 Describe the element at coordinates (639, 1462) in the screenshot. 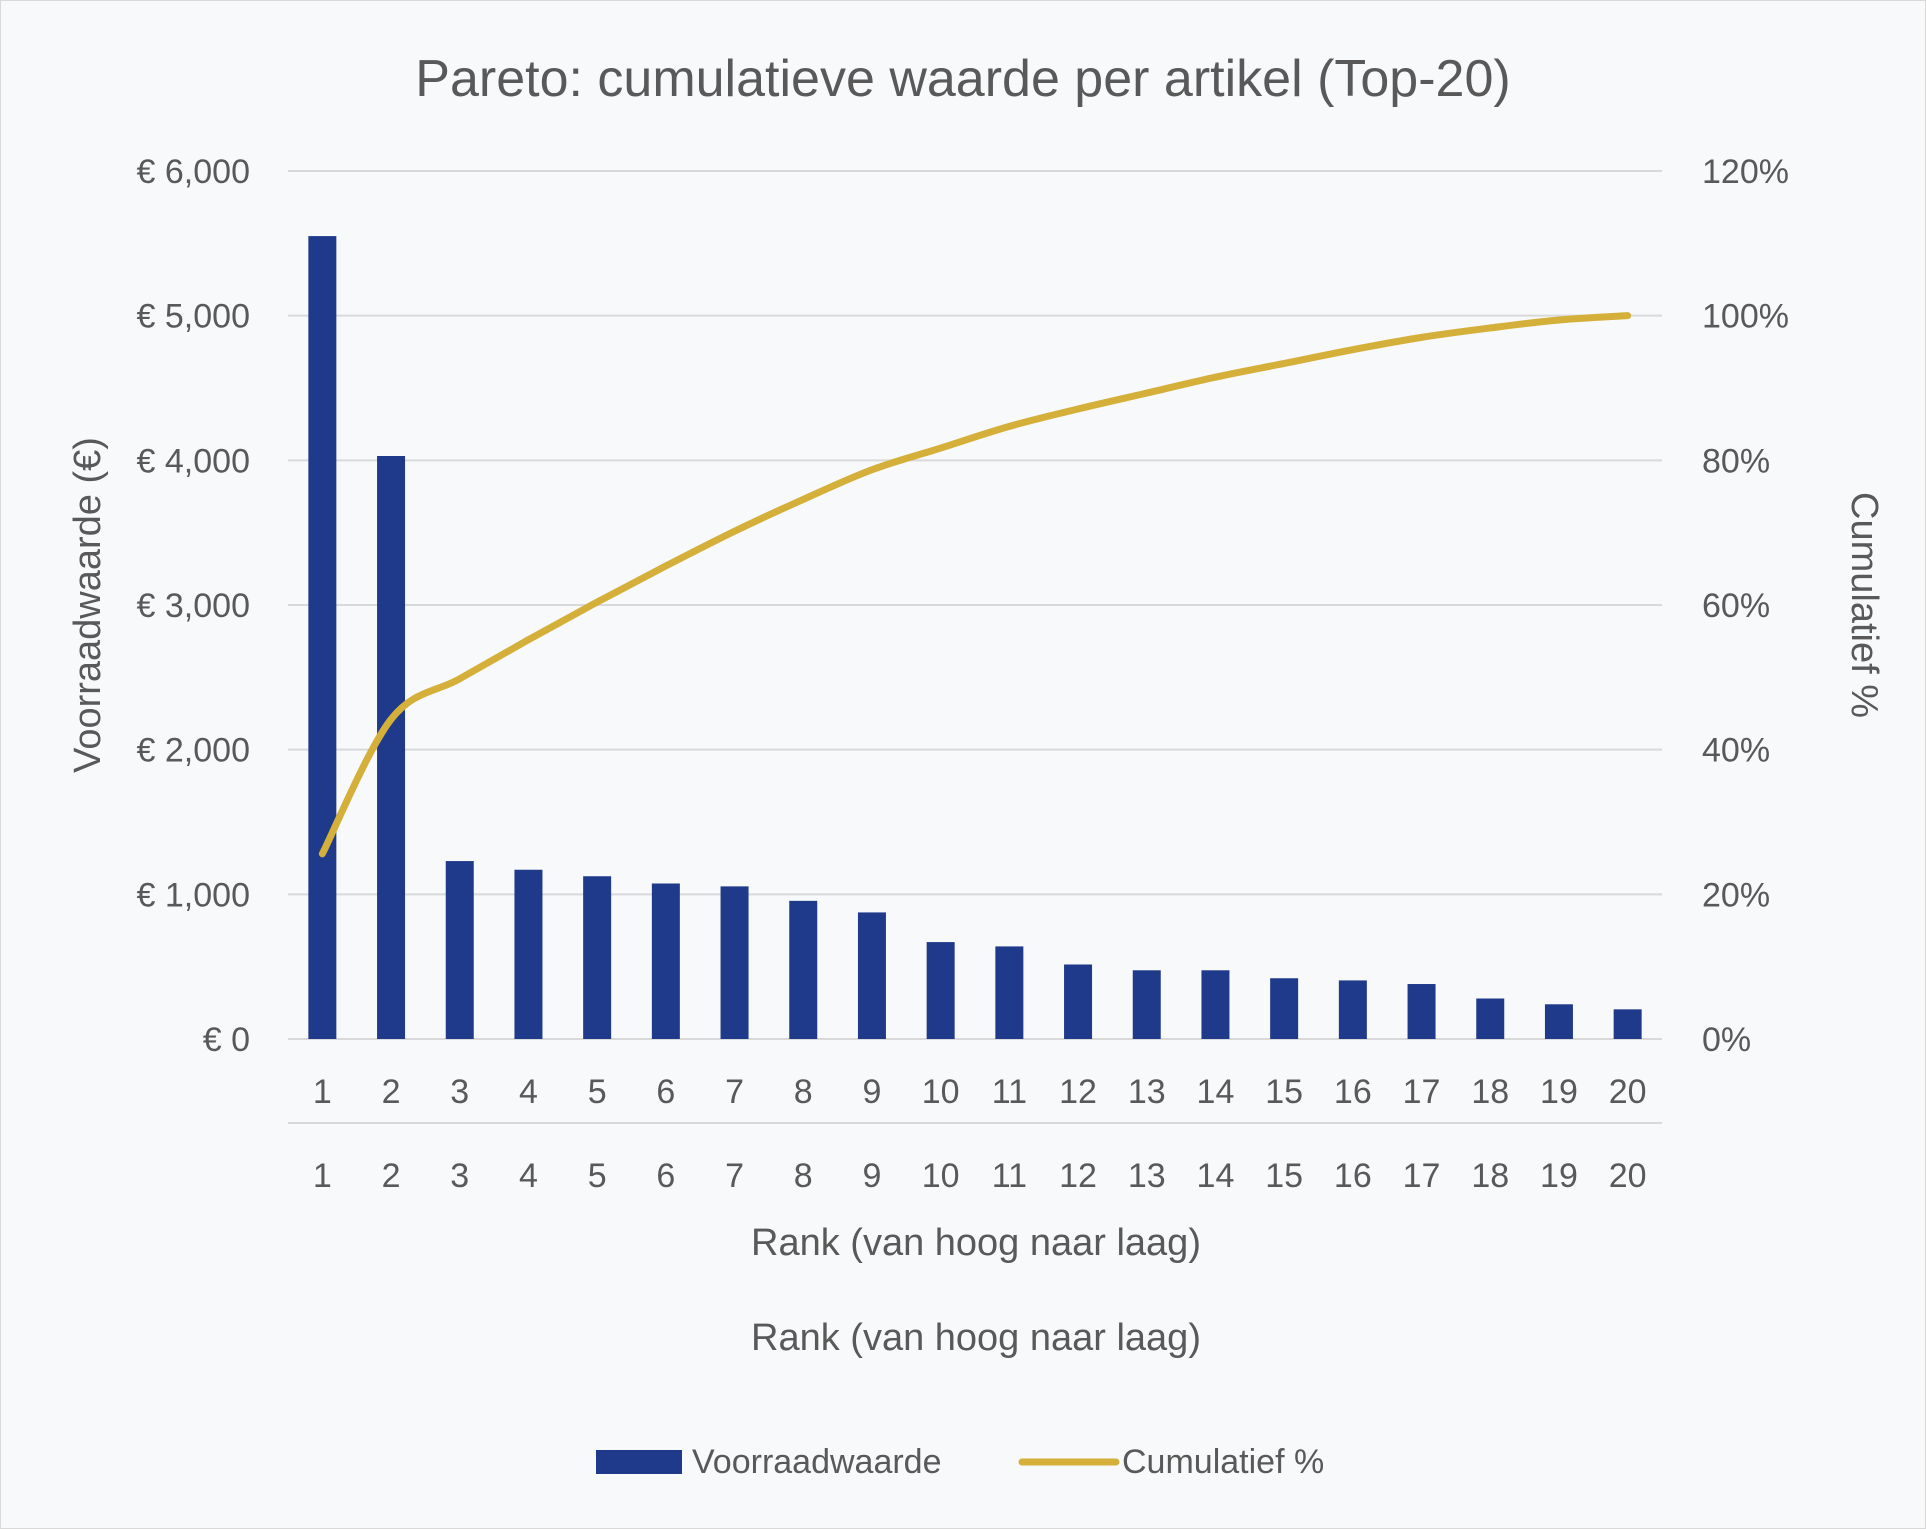

I see `legend-swatch-bar` at that location.